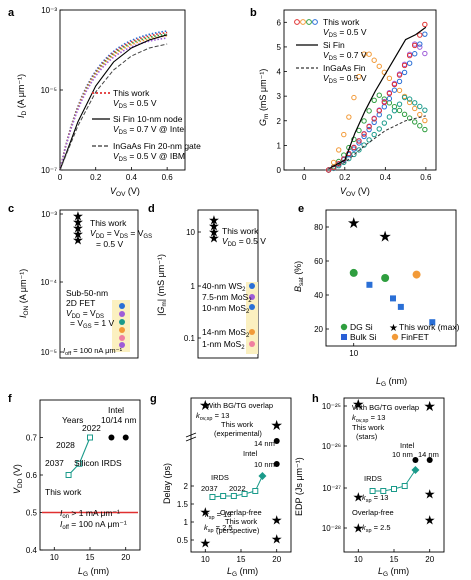 This screenshot has height=580, width=471. Describe the element at coordinates (385, 278) in the screenshot. I see `e-dg-si-point` at that location.